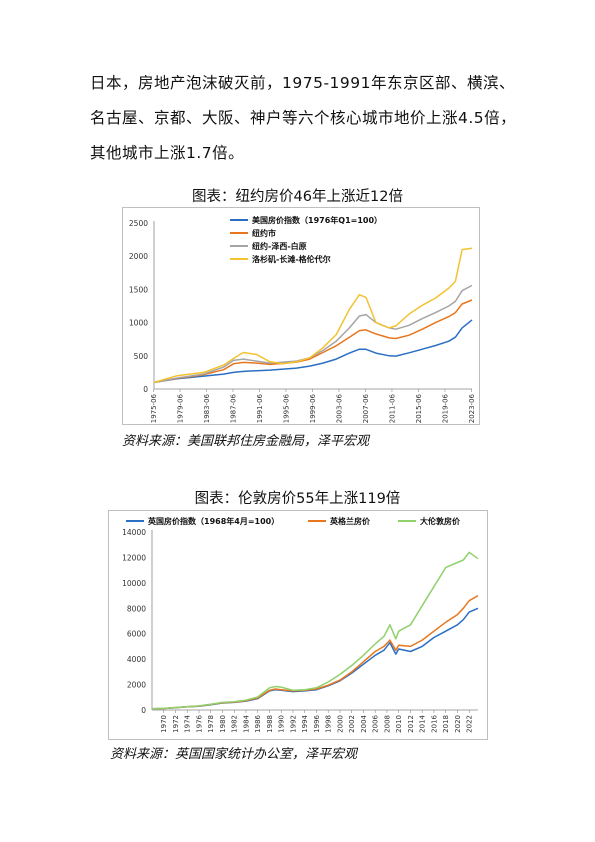  I want to click on y-tick-label: 6000, so click(136, 634).